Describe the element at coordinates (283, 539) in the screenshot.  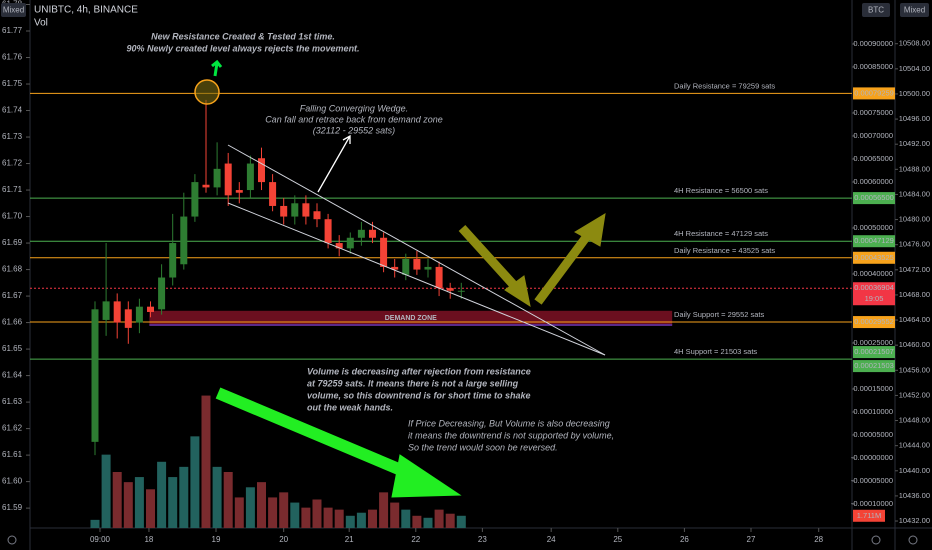
I see `x-tick-label: 20` at that location.